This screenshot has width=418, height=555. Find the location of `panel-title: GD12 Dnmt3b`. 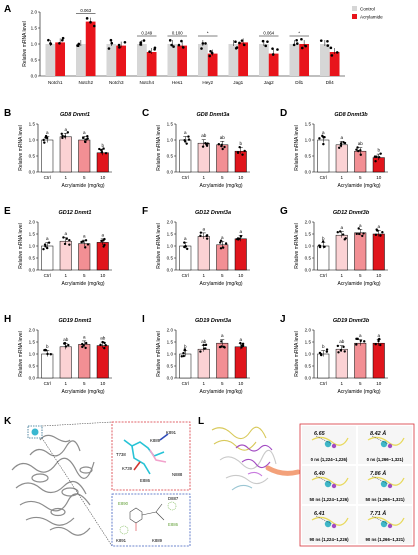

panel-title: GD12 Dnmt3b is located at coordinates (351, 213).